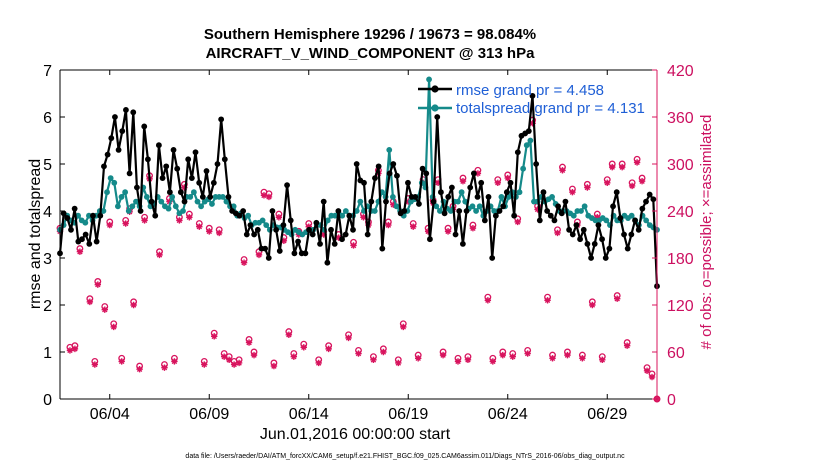 This screenshot has width=830, height=470. What do you see at coordinates (680, 118) in the screenshot?
I see `right-tick-label: 360` at bounding box center [680, 118].